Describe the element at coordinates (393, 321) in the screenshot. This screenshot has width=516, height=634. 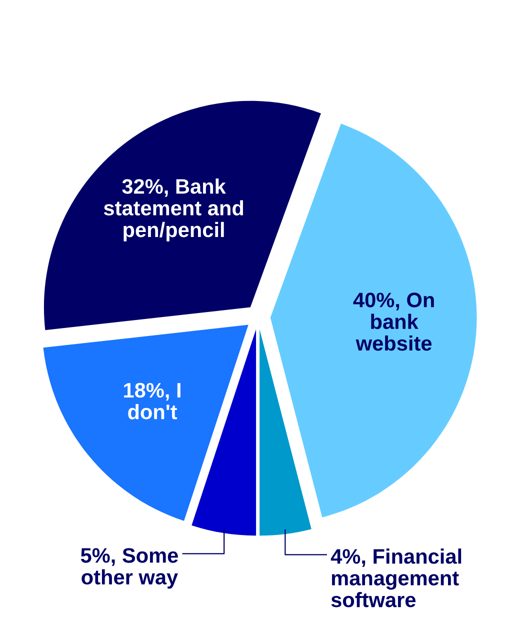
I see `slice-label: 40%, On bank website` at that location.